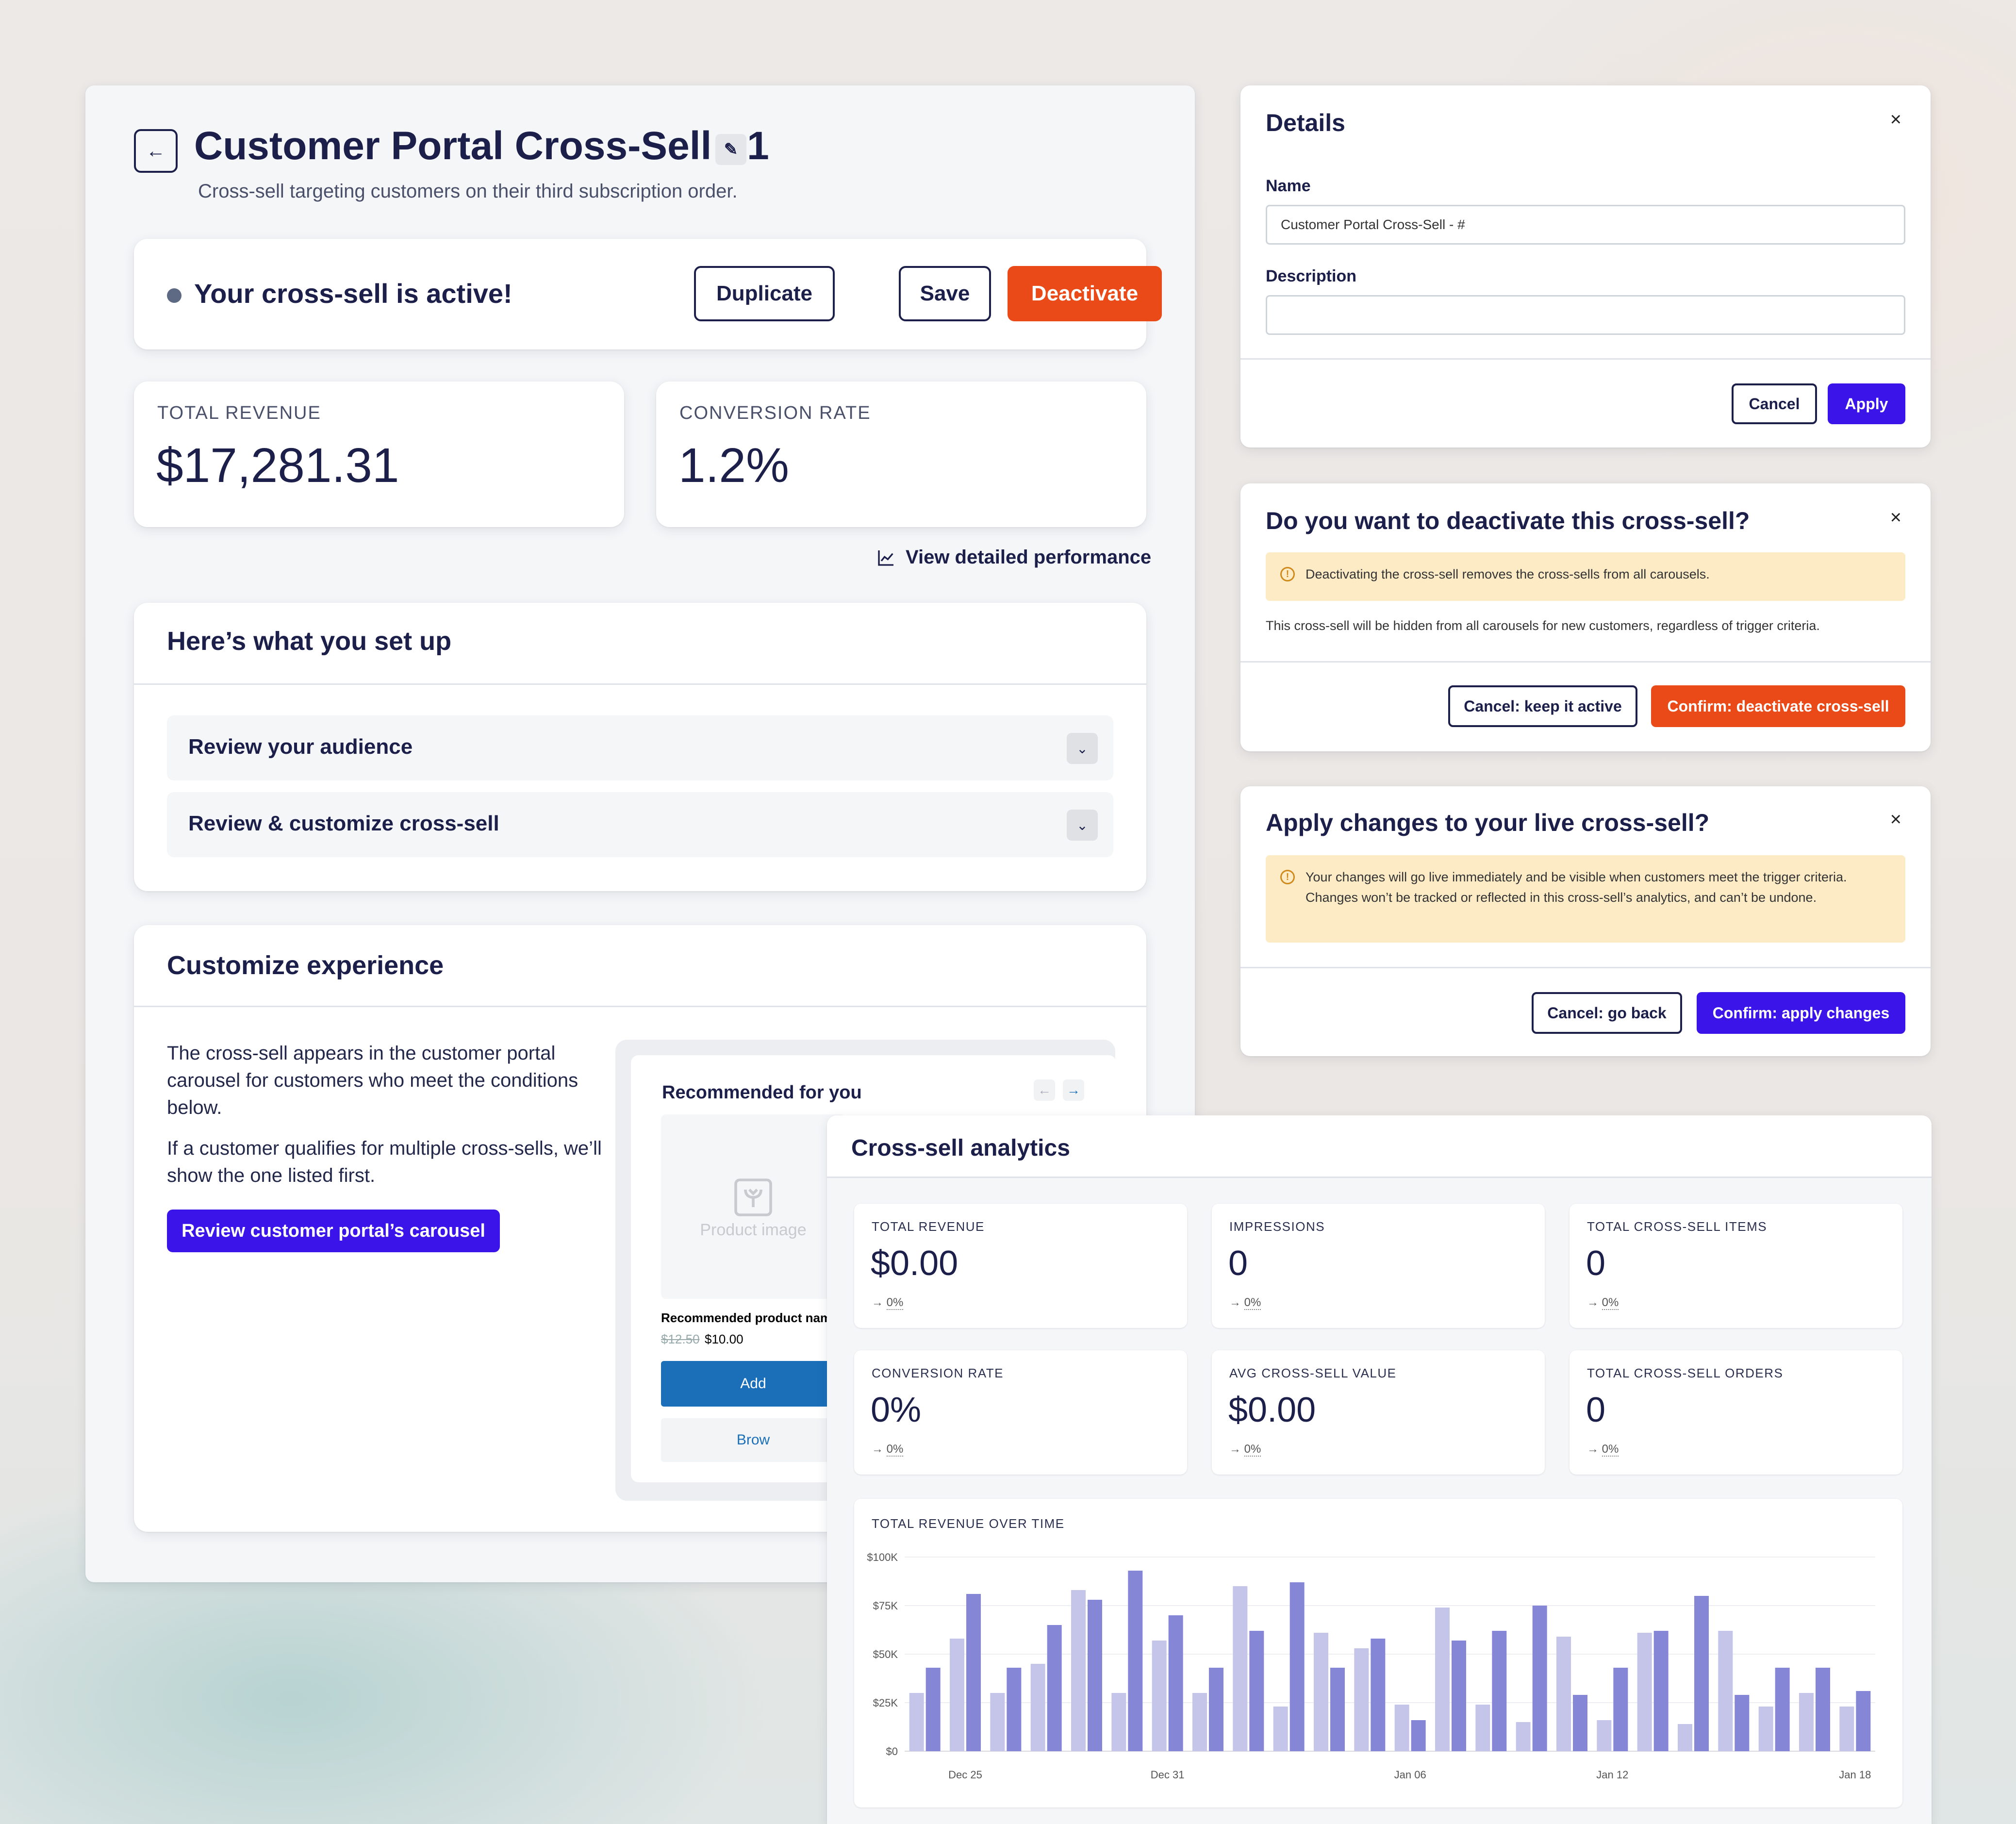 This screenshot has height=1824, width=2016. Describe the element at coordinates (885, 558) in the screenshot. I see `line-chart-icon` at that location.